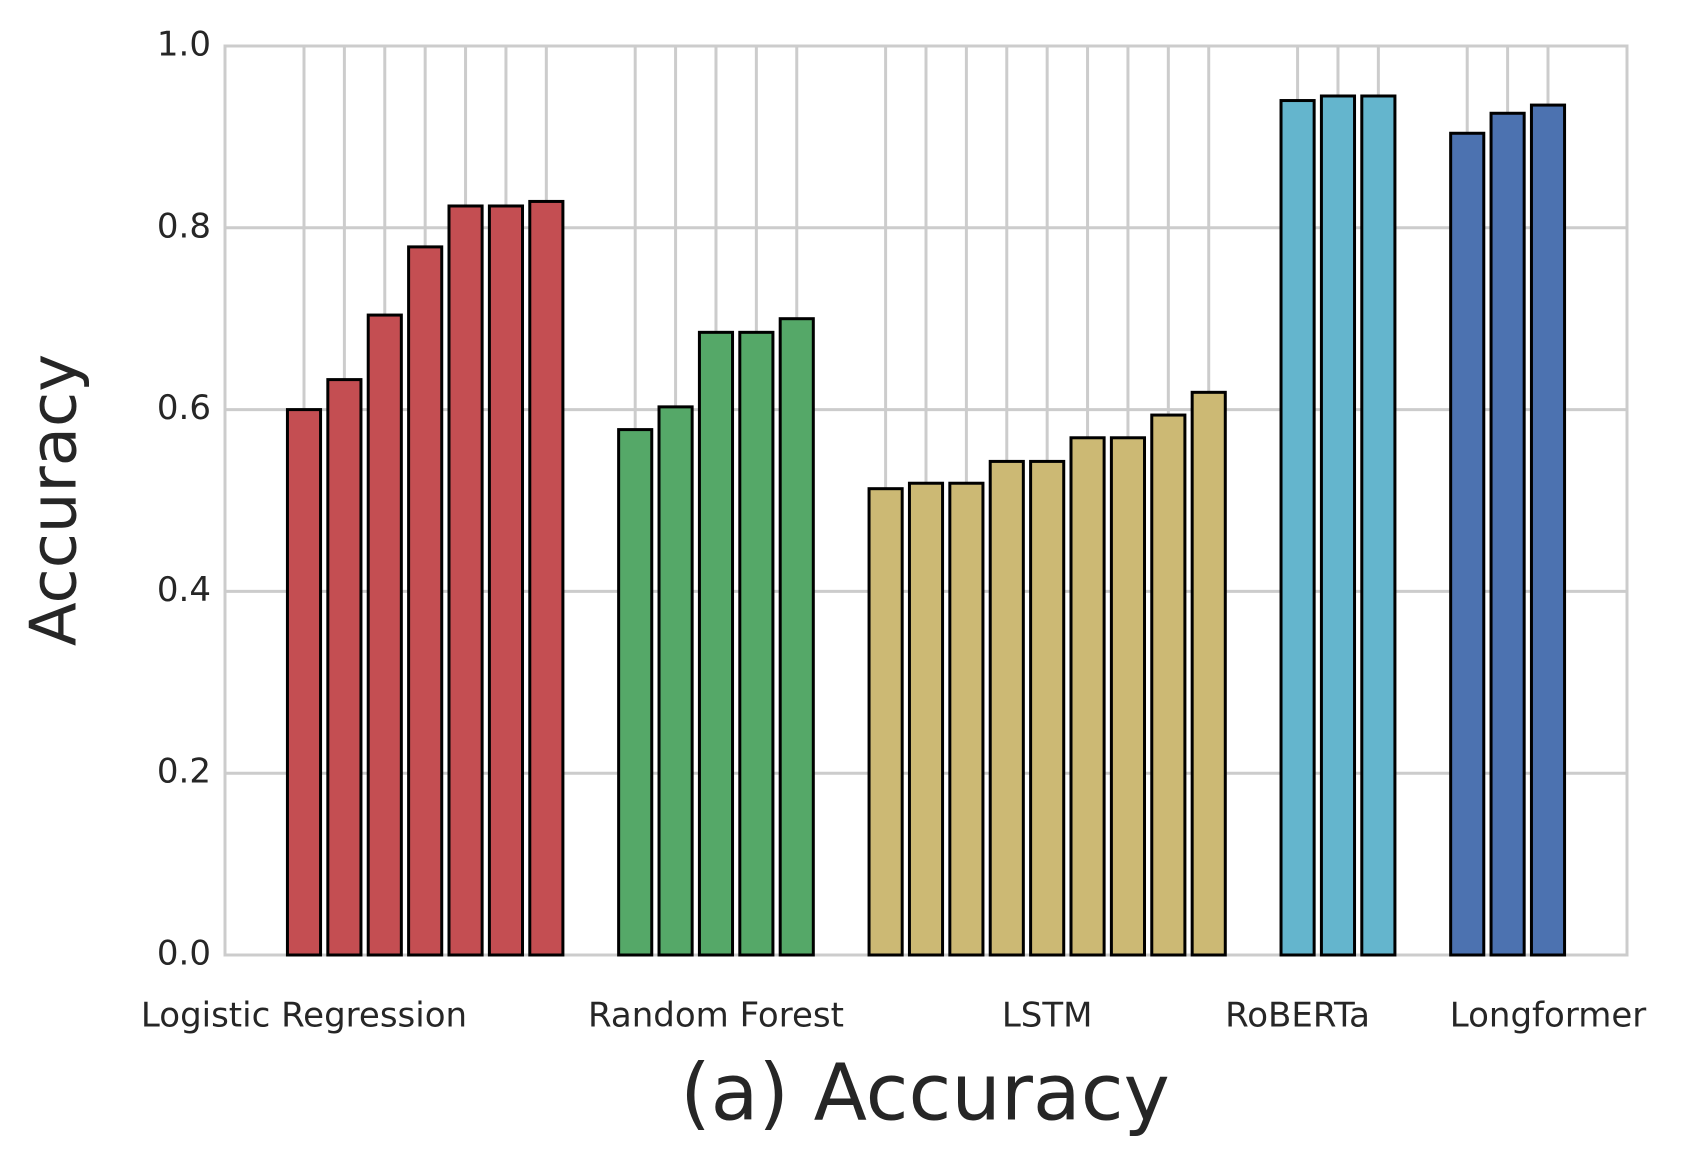 This screenshot has height=1175, width=1696. Describe the element at coordinates (184, 408) in the screenshot. I see `y-tick-label: 0.6` at that location.